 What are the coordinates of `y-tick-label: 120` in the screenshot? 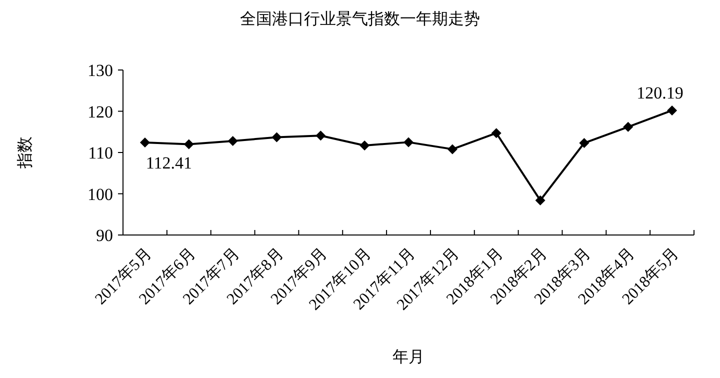 It's located at (100, 112).